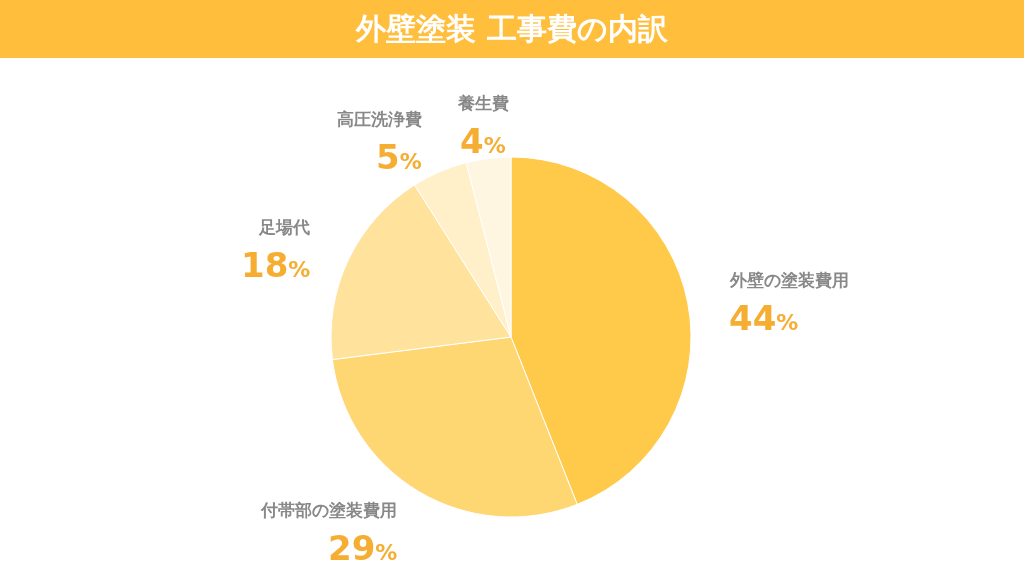 This screenshot has height=576, width=1024. What do you see at coordinates (363, 548) in the screenshot?
I see `data-label: 29%` at bounding box center [363, 548].